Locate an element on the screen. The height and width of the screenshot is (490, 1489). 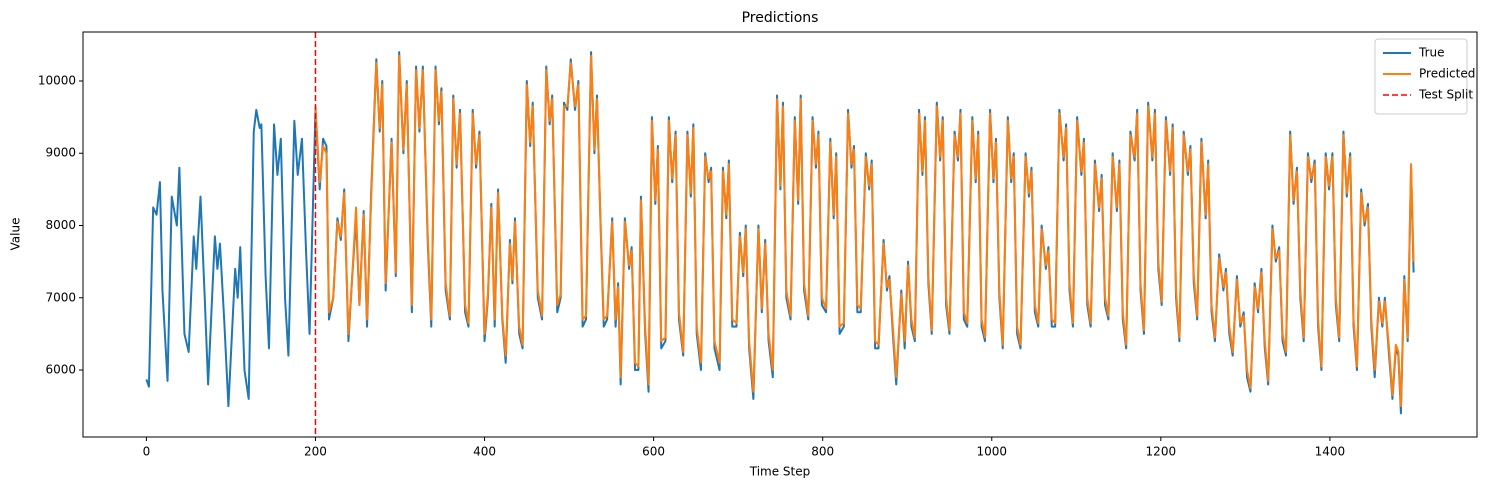
x-tick-label: 800 is located at coordinates (822, 452).